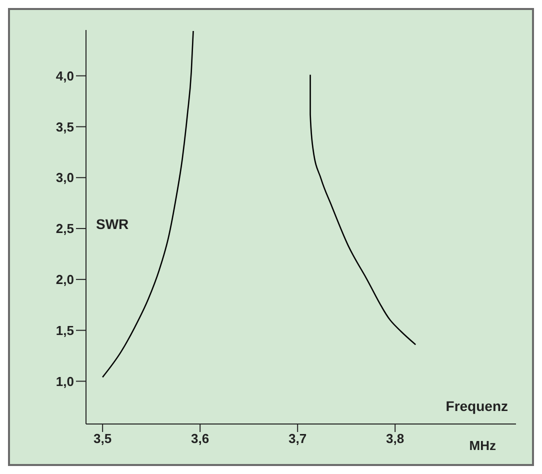  What do you see at coordinates (65, 126) in the screenshot?
I see `y-tick-label: 3,5` at bounding box center [65, 126].